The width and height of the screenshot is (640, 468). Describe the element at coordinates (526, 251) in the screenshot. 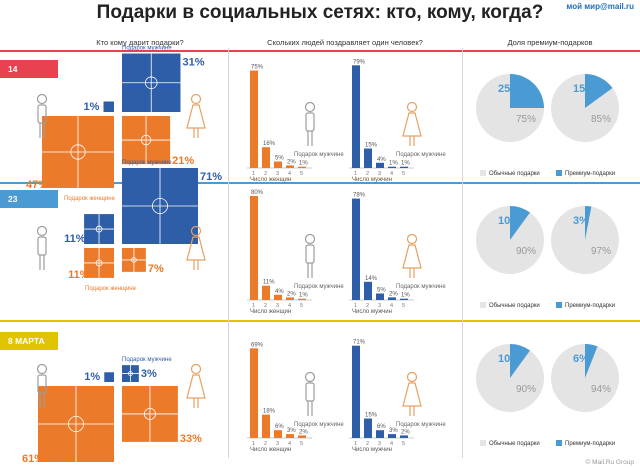

I see `pie-men-regular-label: 90%` at that location.